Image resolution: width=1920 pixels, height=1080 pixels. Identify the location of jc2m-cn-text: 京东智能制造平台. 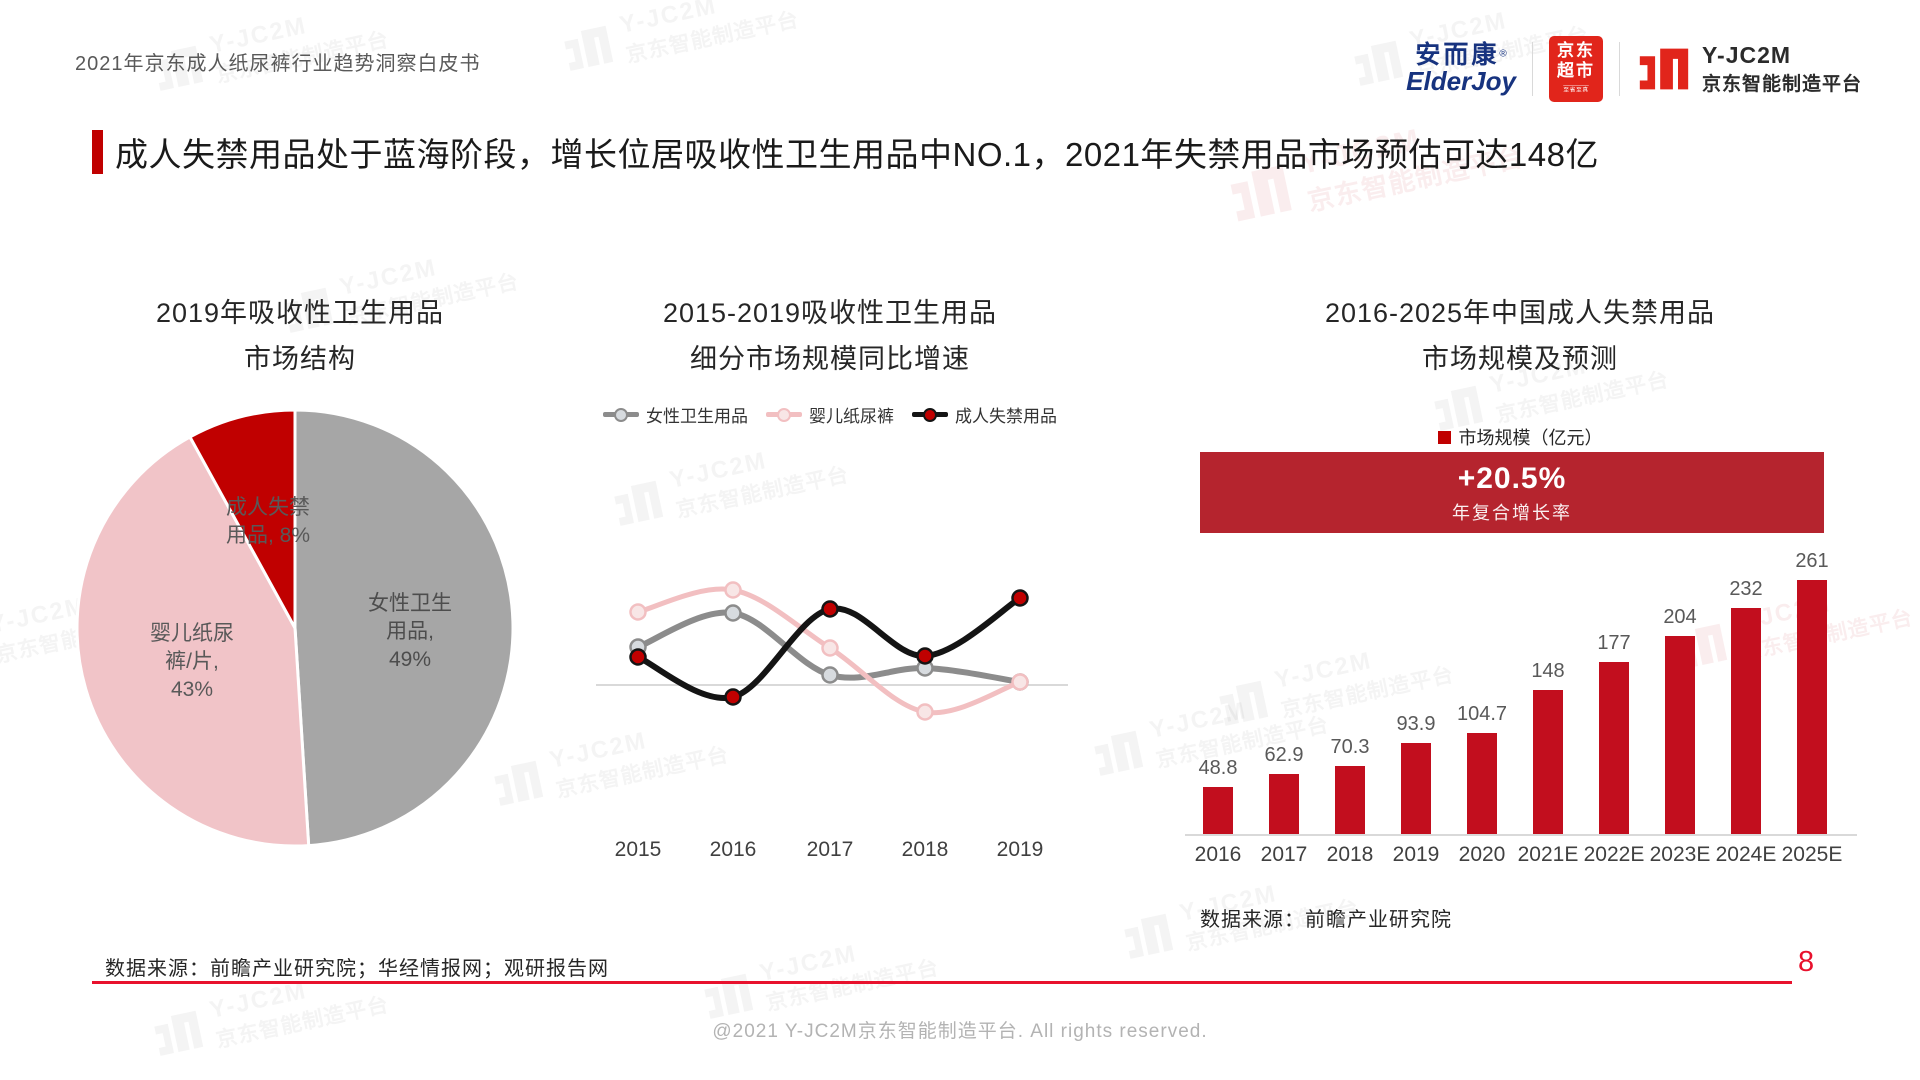
(1781, 84).